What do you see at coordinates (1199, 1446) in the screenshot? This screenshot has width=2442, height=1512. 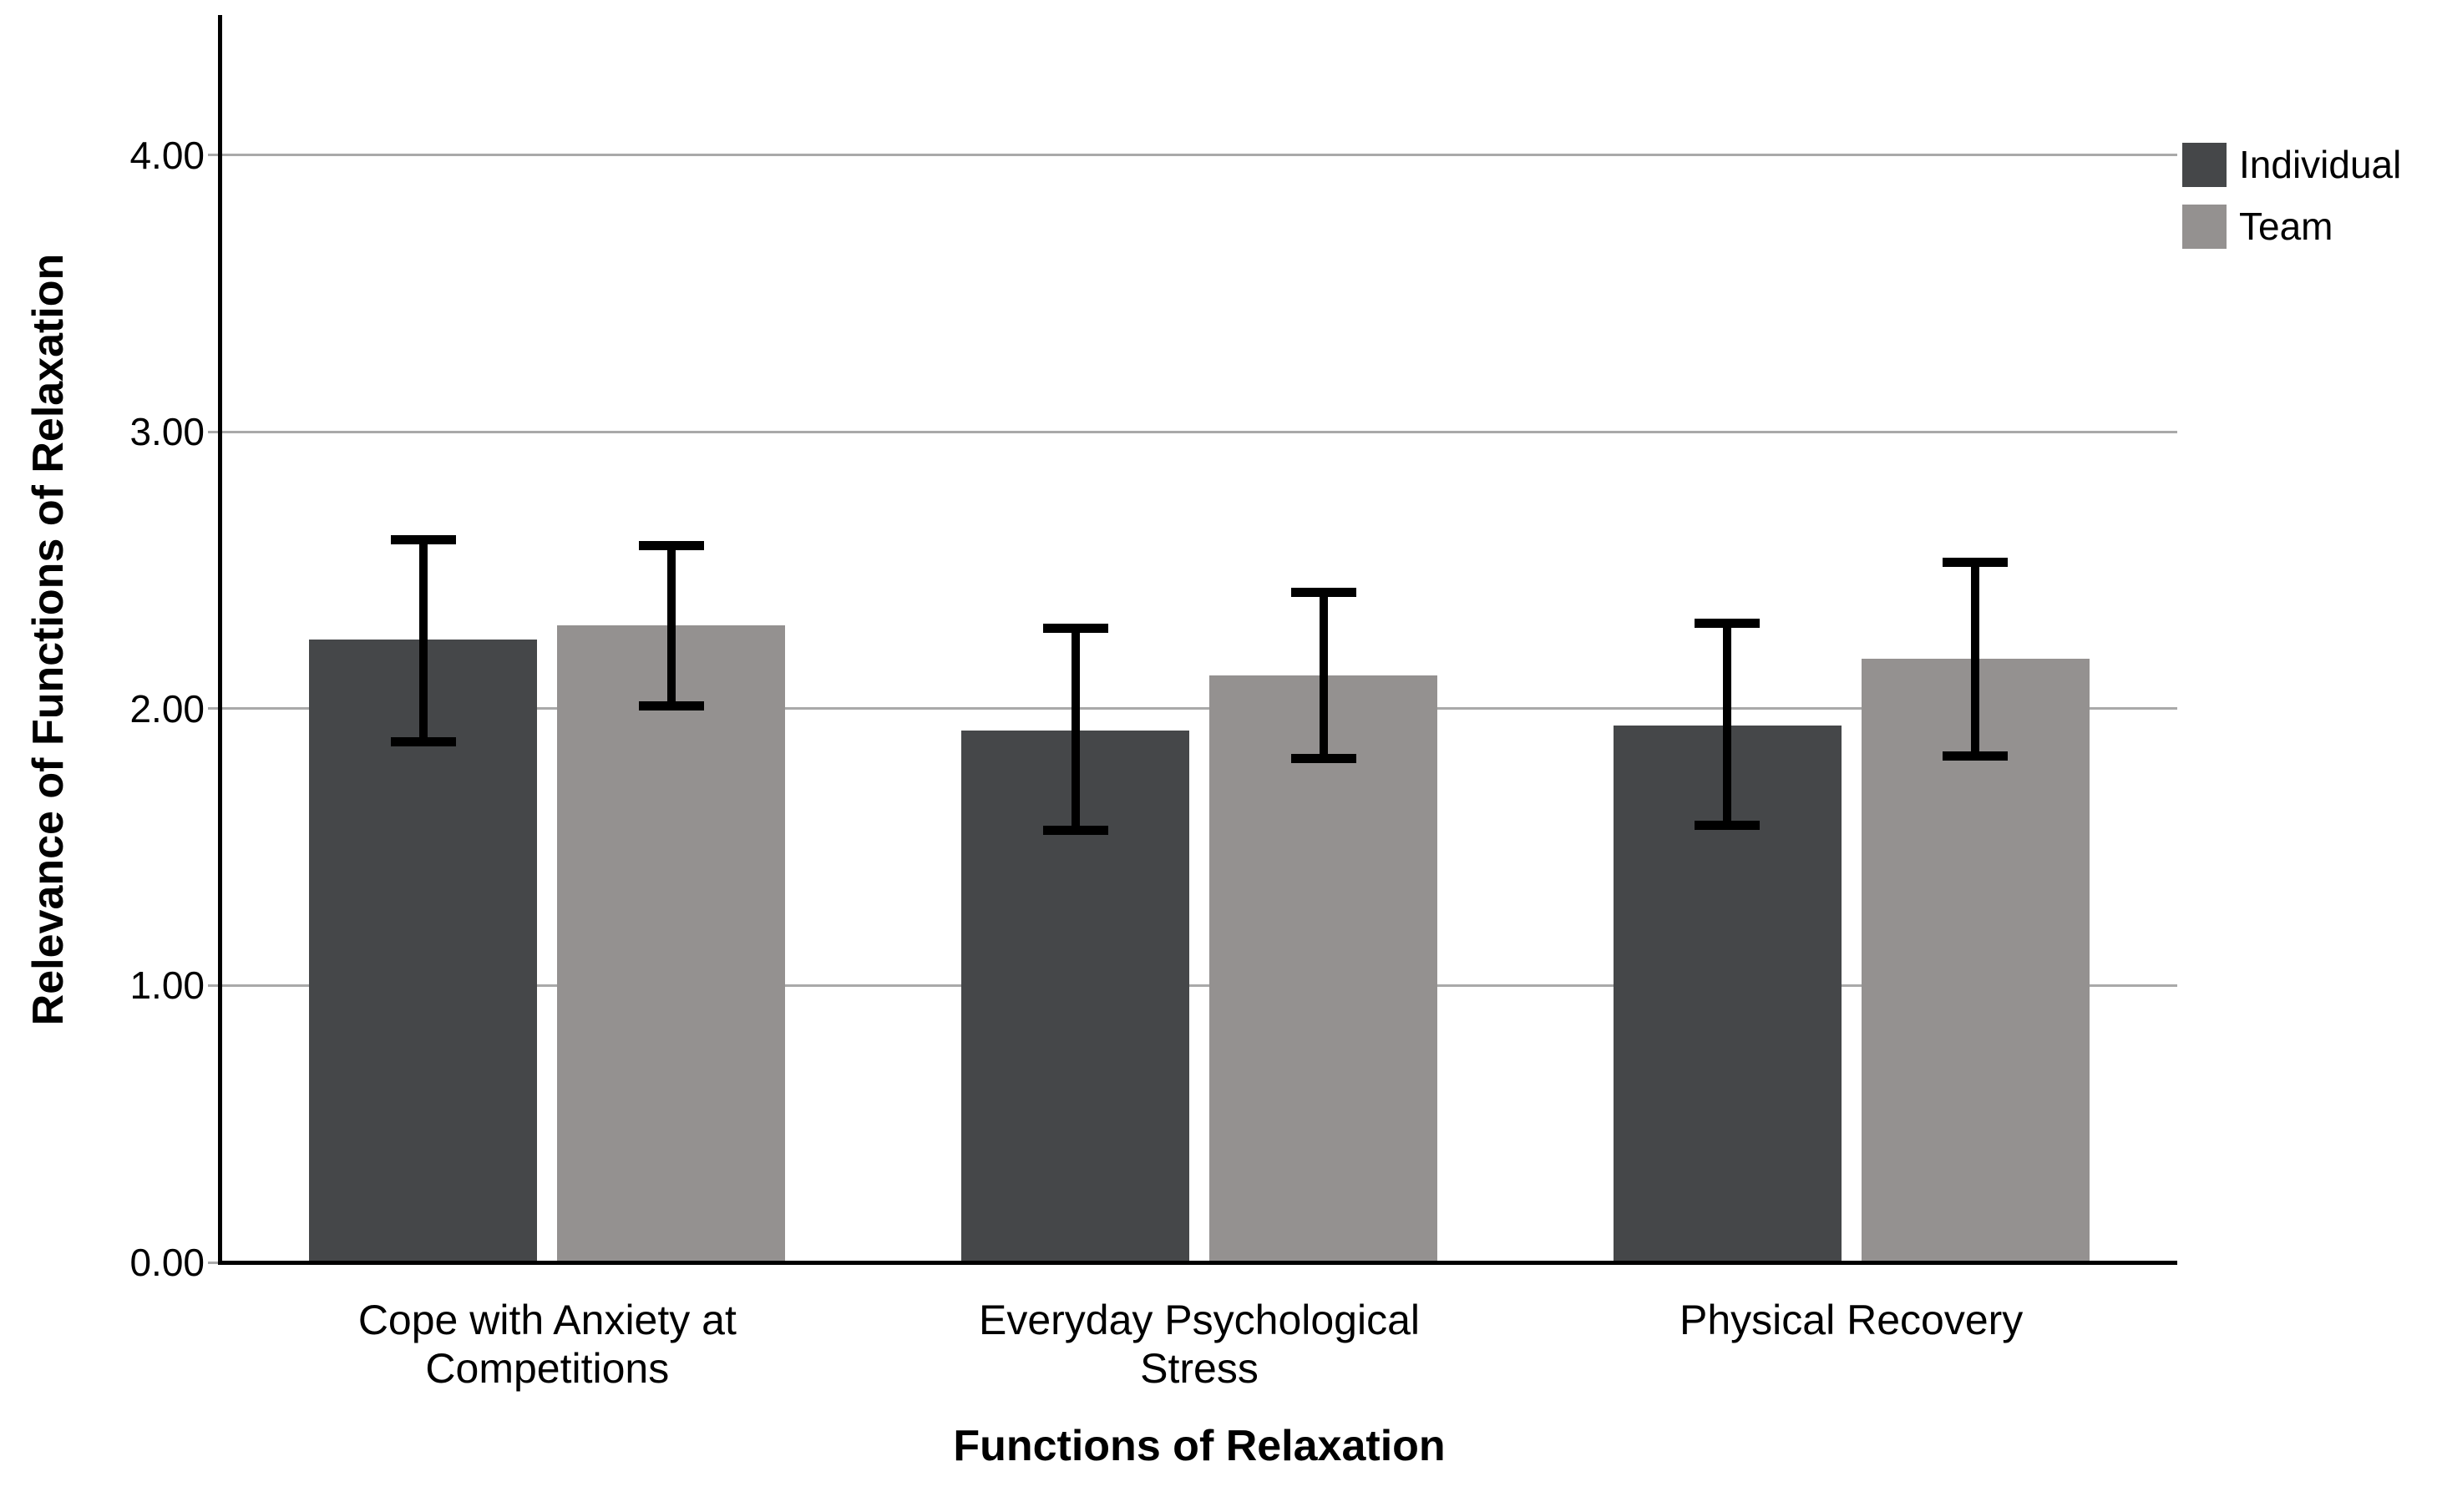 I see `x-axis-title: Functions of Relaxation` at bounding box center [1199, 1446].